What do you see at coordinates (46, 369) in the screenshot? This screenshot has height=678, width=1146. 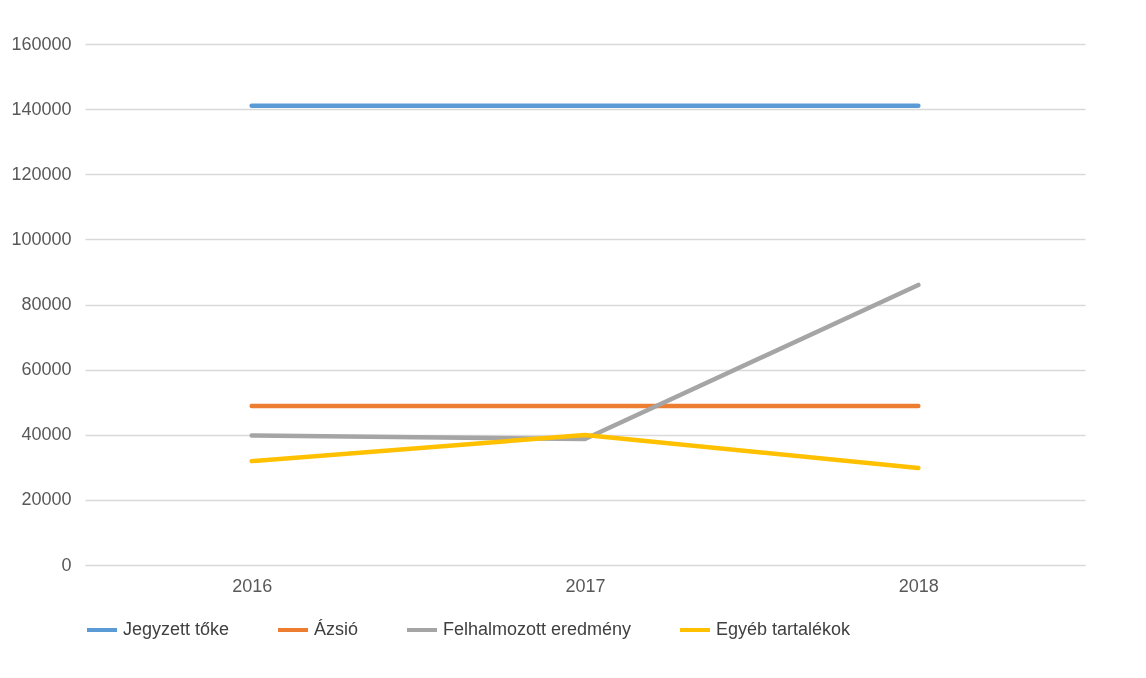 I see `y-tick-label: 60000` at bounding box center [46, 369].